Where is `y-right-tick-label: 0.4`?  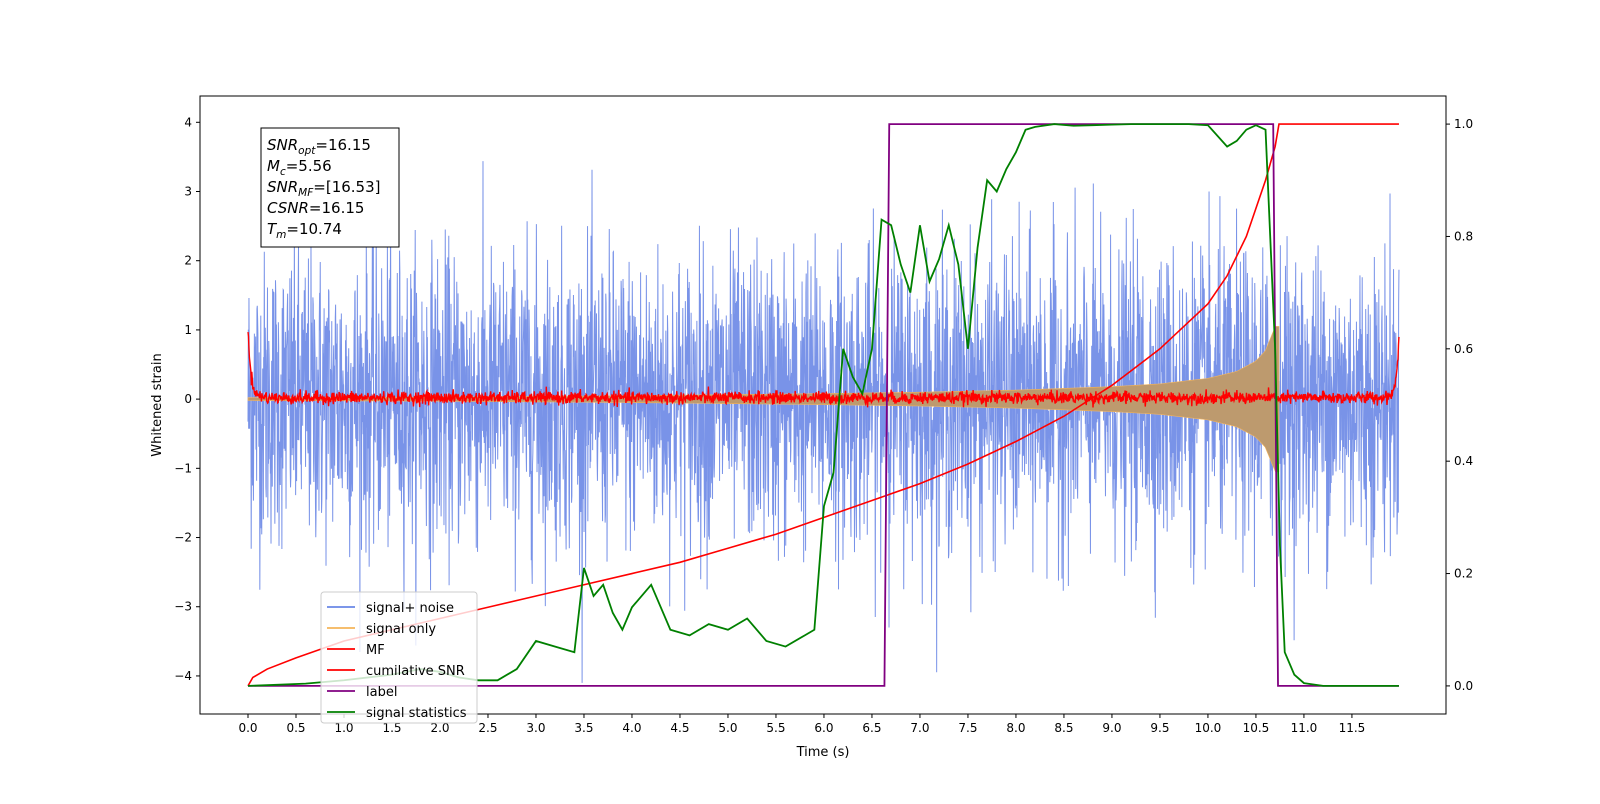 y-right-tick-label: 0.4 is located at coordinates (1463, 461).